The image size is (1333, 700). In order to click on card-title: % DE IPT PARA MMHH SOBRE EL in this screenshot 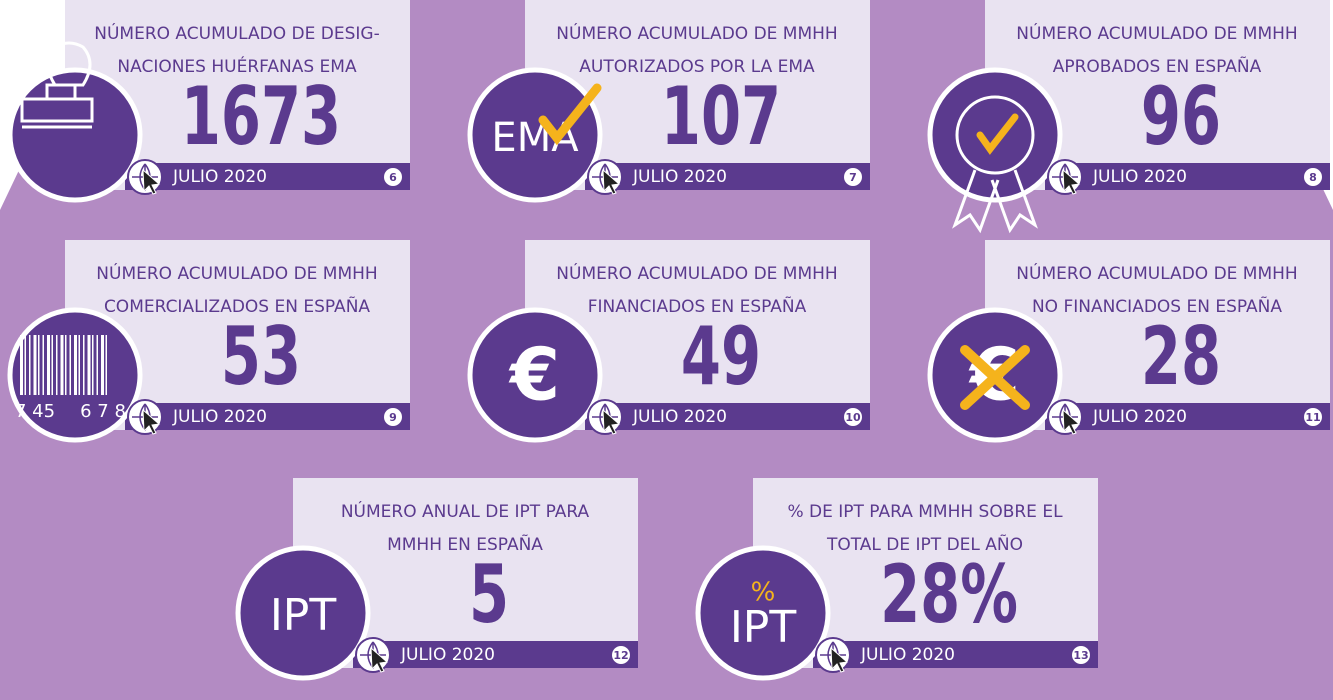, I will do `click(925, 512)`.